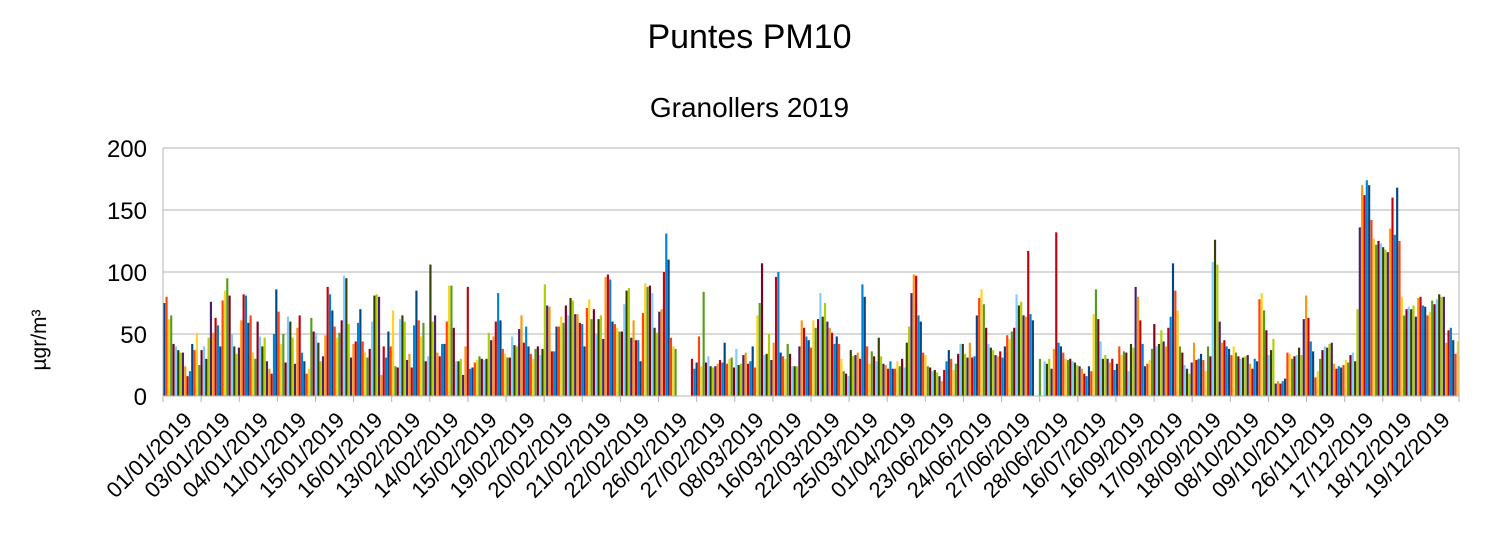  Describe the element at coordinates (127, 149) in the screenshot. I see `y-tick-label: 200` at that location.